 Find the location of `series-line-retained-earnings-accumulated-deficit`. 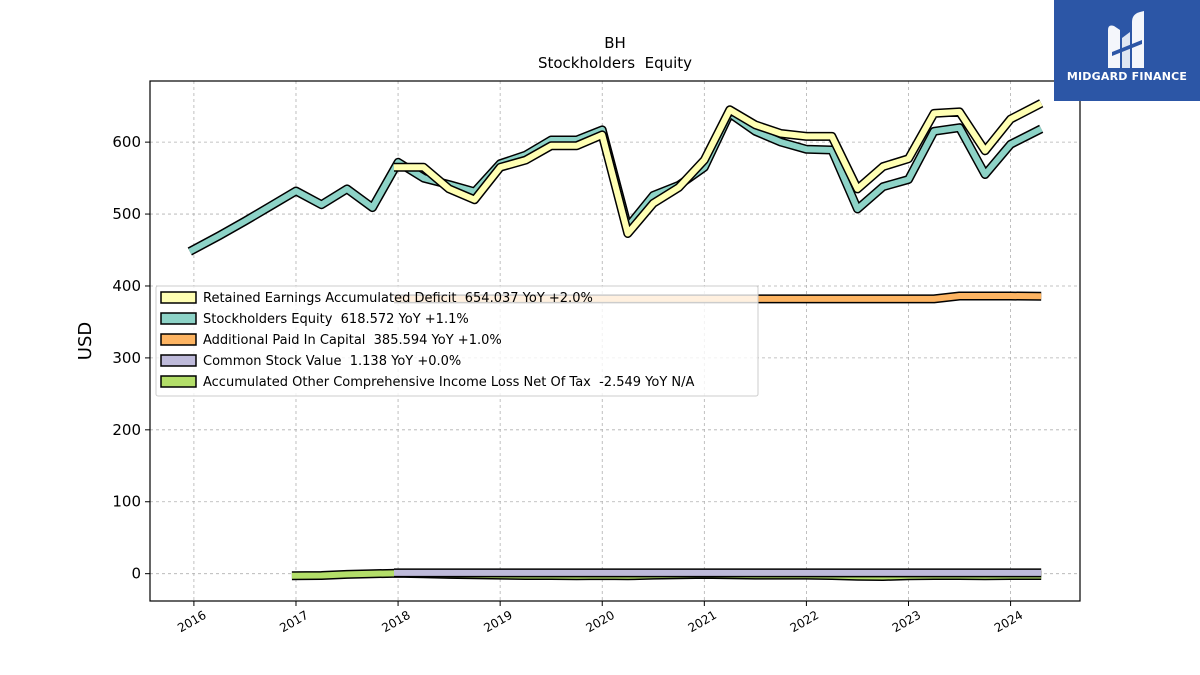

series-line-retained-earnings-accumulated-deficit is located at coordinates (718, 168).